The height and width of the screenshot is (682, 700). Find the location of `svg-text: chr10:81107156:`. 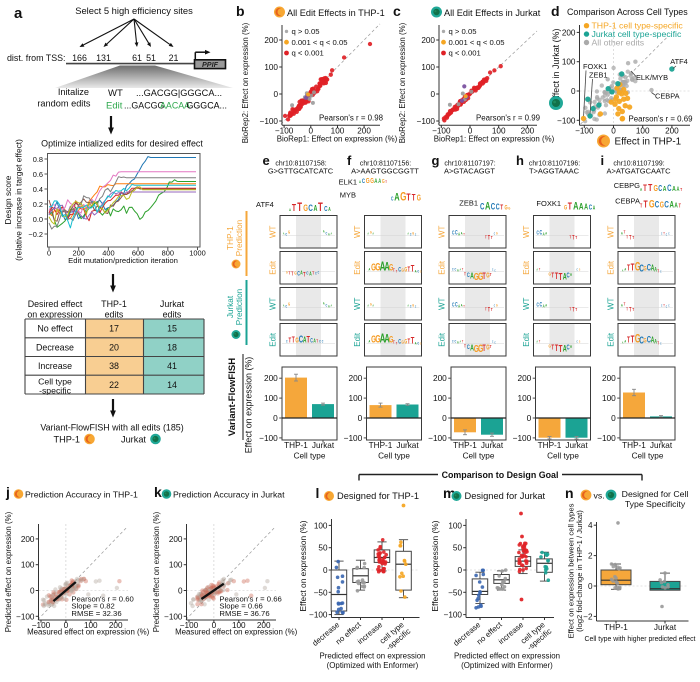

svg-text: chr10:81107156: is located at coordinates (385, 164).